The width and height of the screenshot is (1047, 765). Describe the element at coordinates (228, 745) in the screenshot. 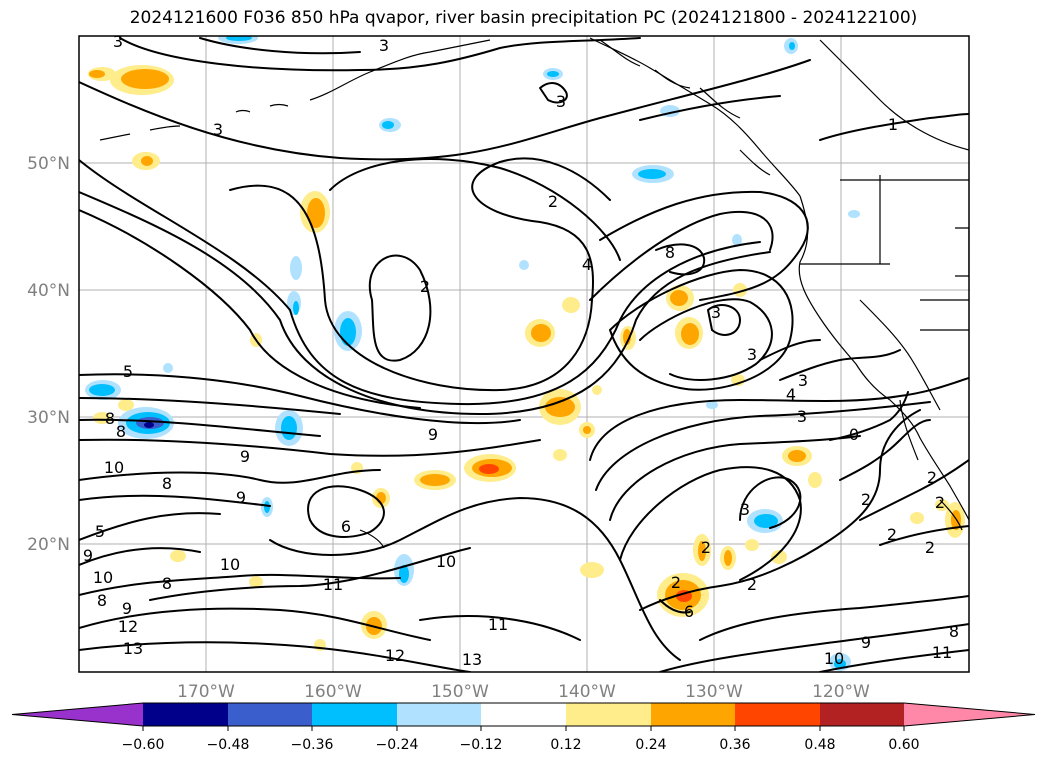

I see `colorbar-tick-label: −0.48` at that location.